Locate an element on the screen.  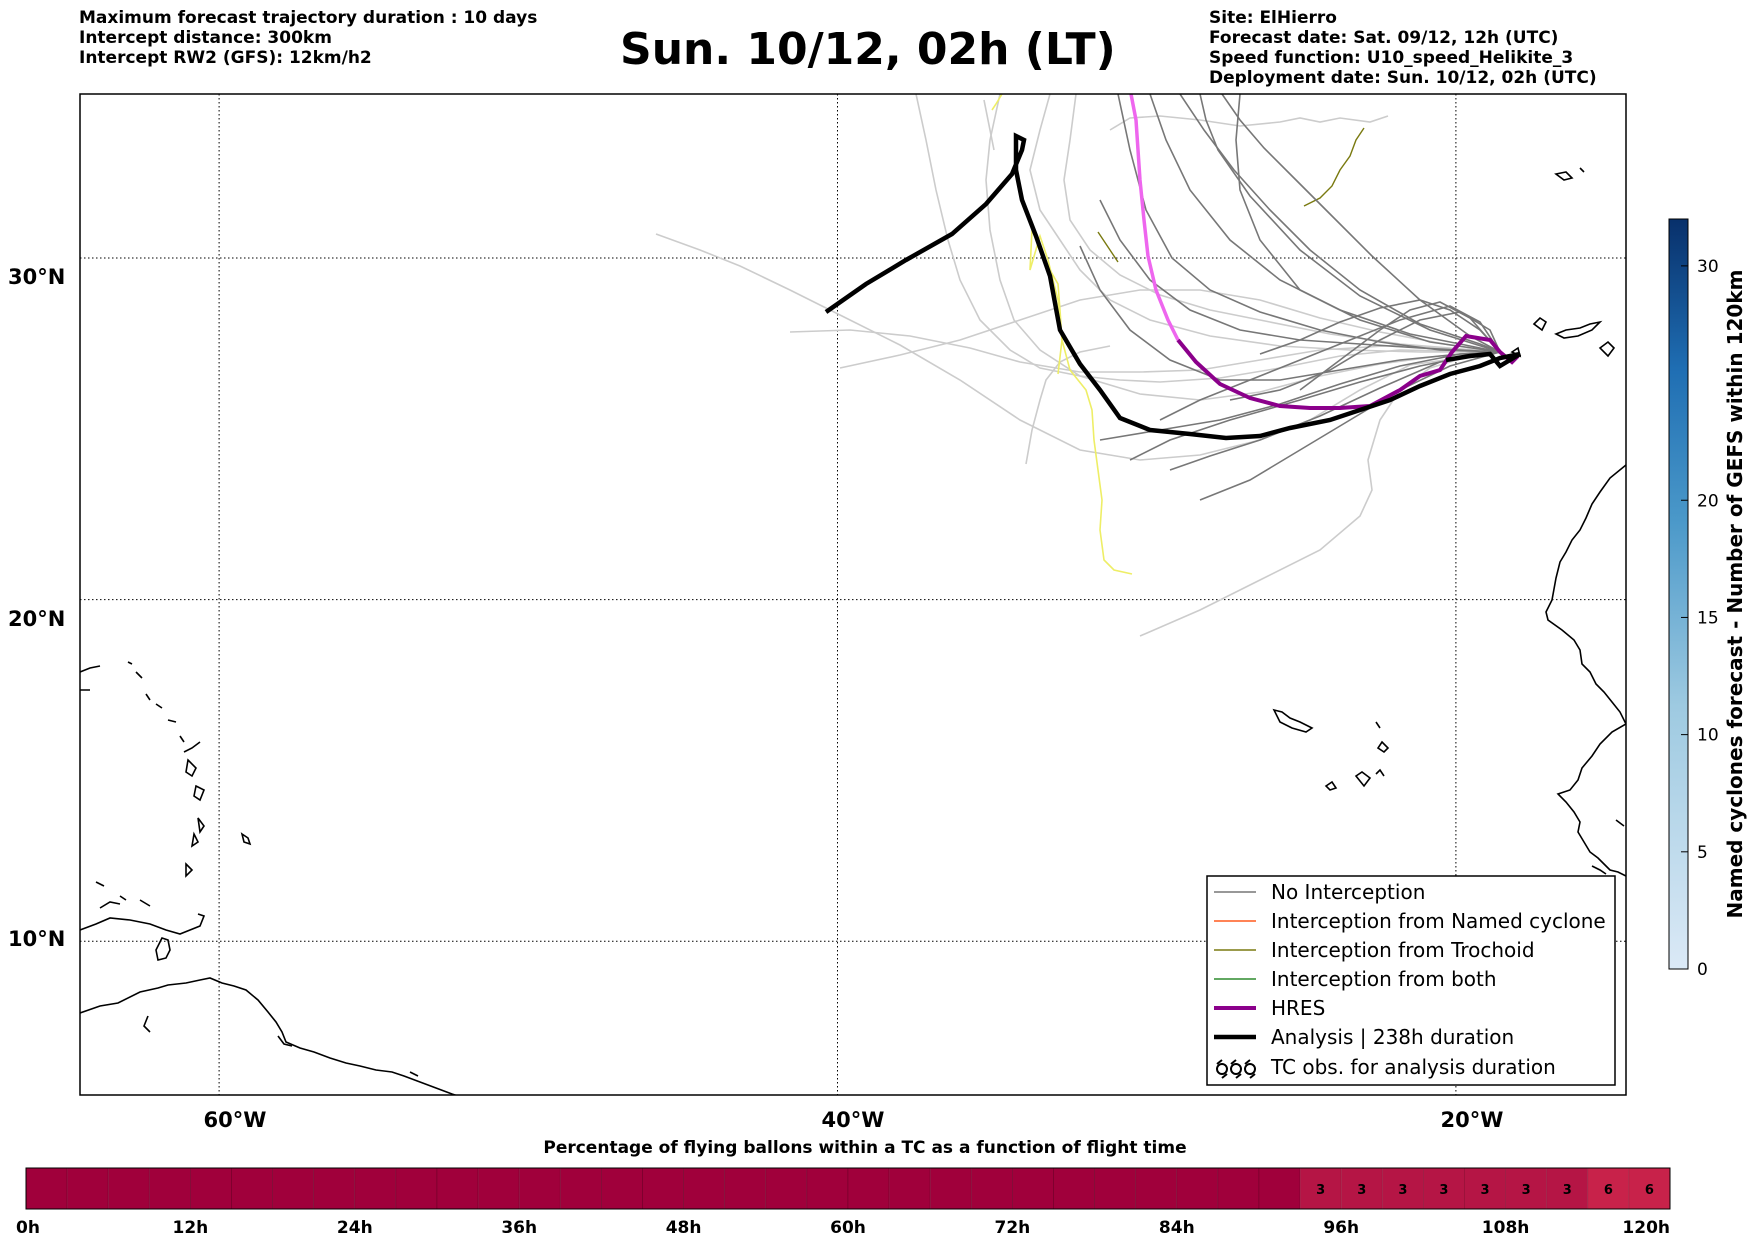
legend-label: Interception from Trochoid is located at coordinates (1403, 950).